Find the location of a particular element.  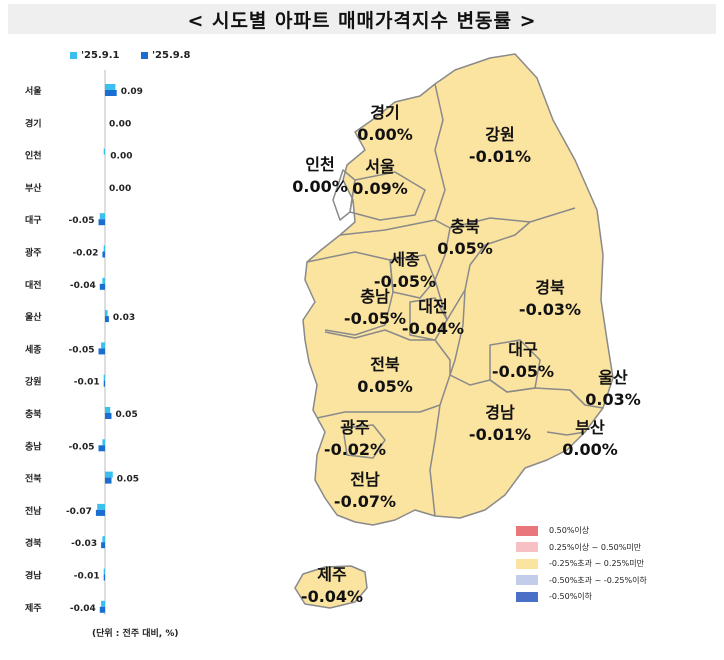

map-region-value-15: -0.07% is located at coordinates (365, 501).